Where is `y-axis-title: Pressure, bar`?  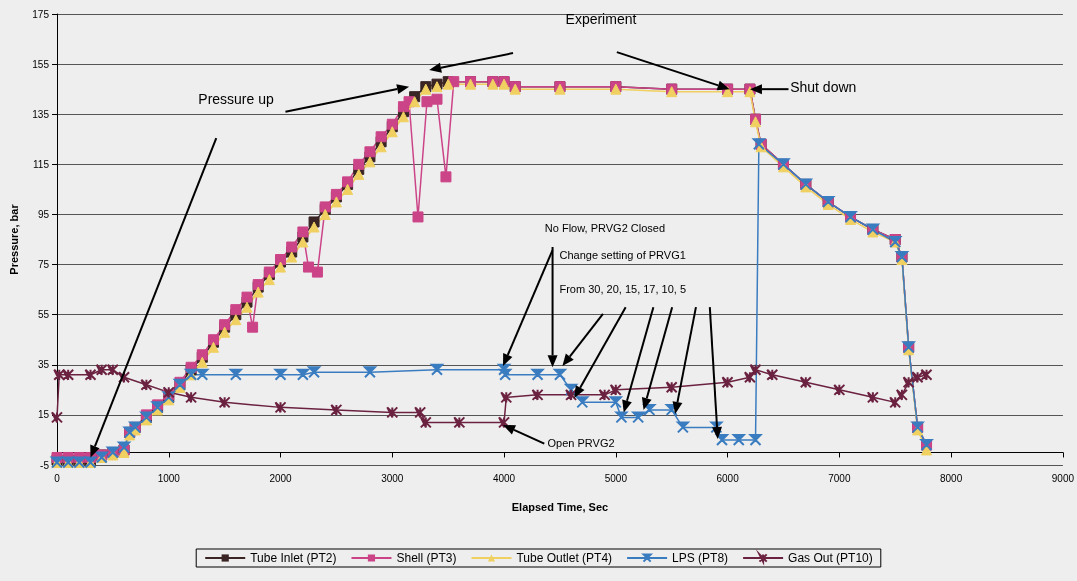 y-axis-title: Pressure, bar is located at coordinates (13, 239).